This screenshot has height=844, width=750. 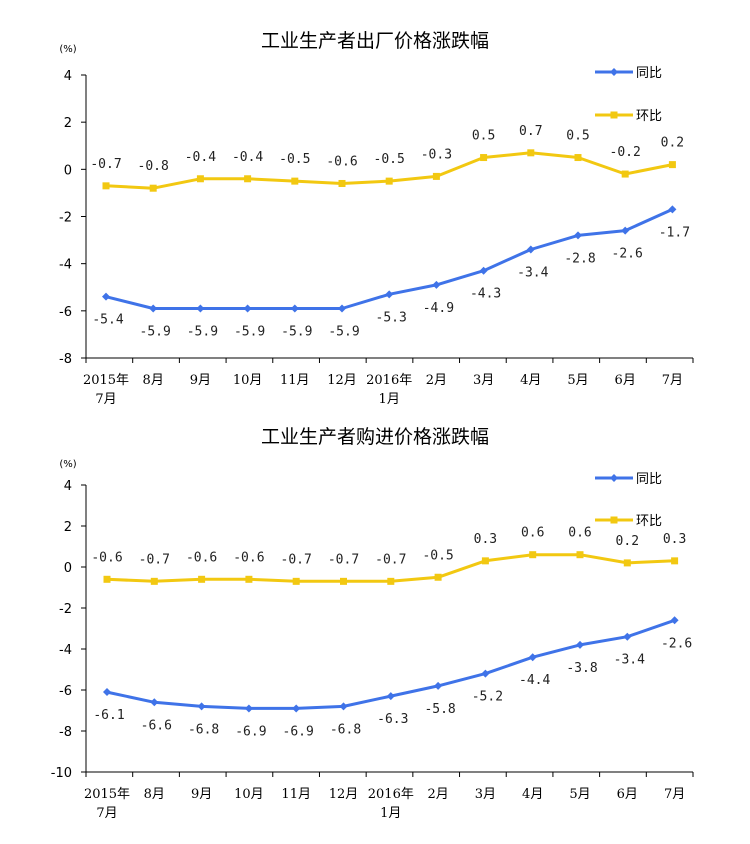 I want to click on data-label: -0.3, so click(x=436, y=154).